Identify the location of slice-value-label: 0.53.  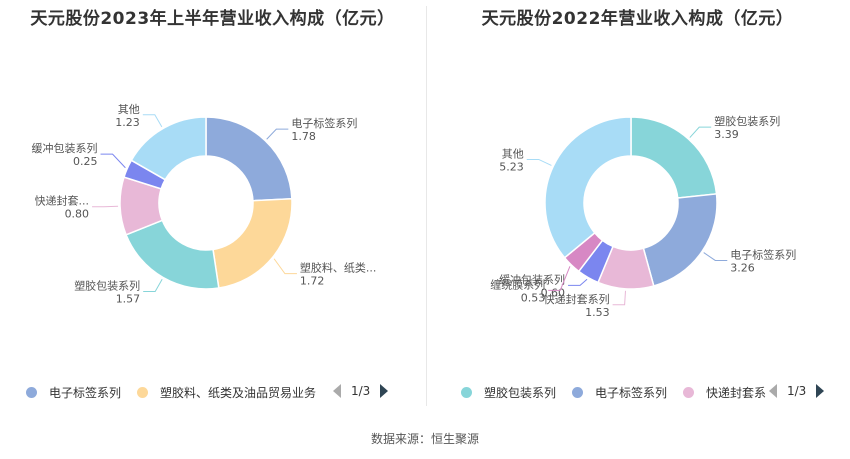
(533, 297).